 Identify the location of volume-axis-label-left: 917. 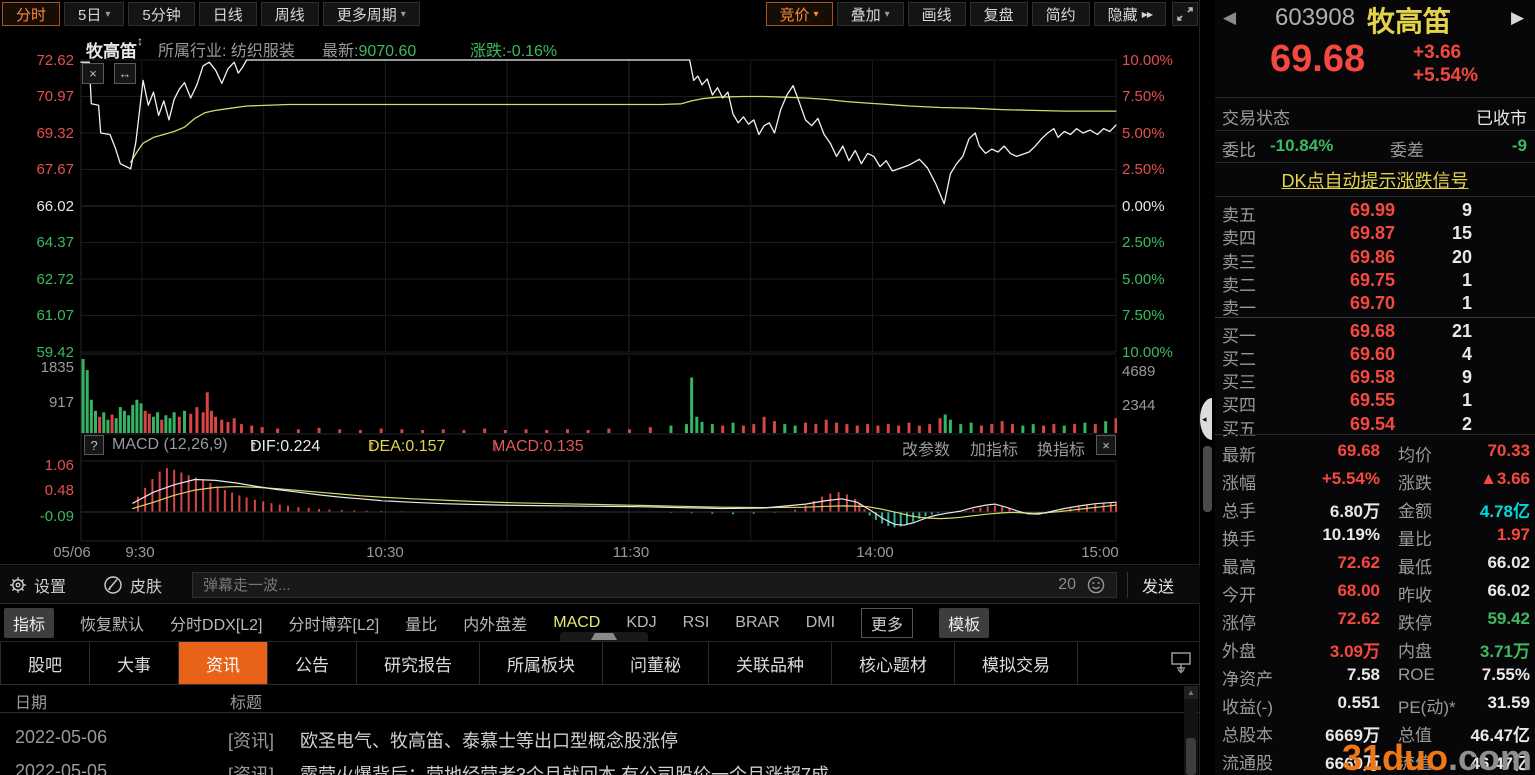
(61, 402).